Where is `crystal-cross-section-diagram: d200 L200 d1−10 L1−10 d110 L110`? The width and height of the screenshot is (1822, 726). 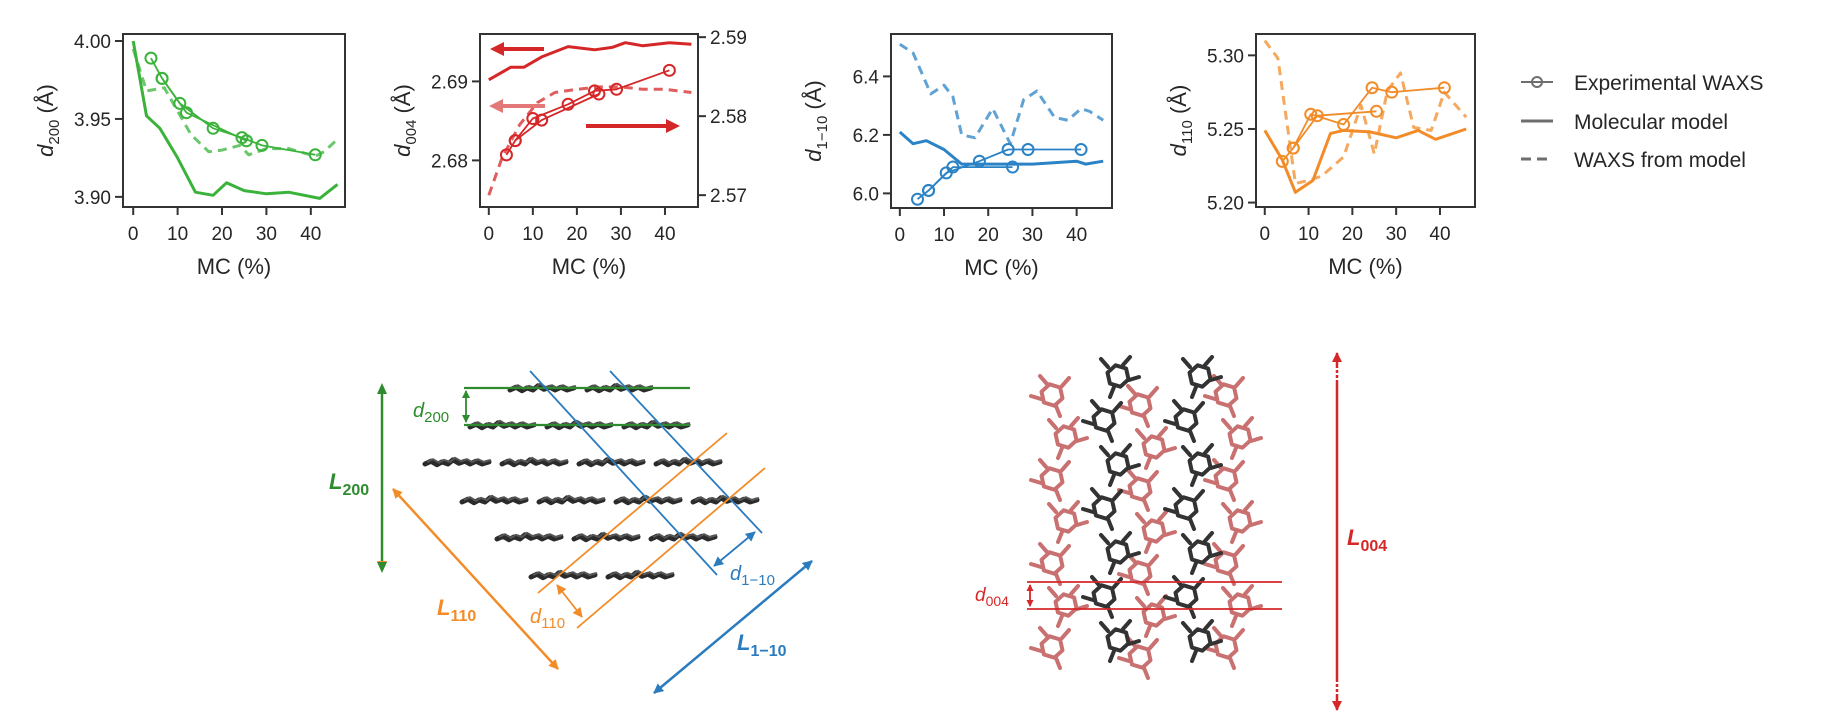
crystal-cross-section-diagram: d200 L200 d1−10 L1−10 d110 L110 is located at coordinates (571, 532).